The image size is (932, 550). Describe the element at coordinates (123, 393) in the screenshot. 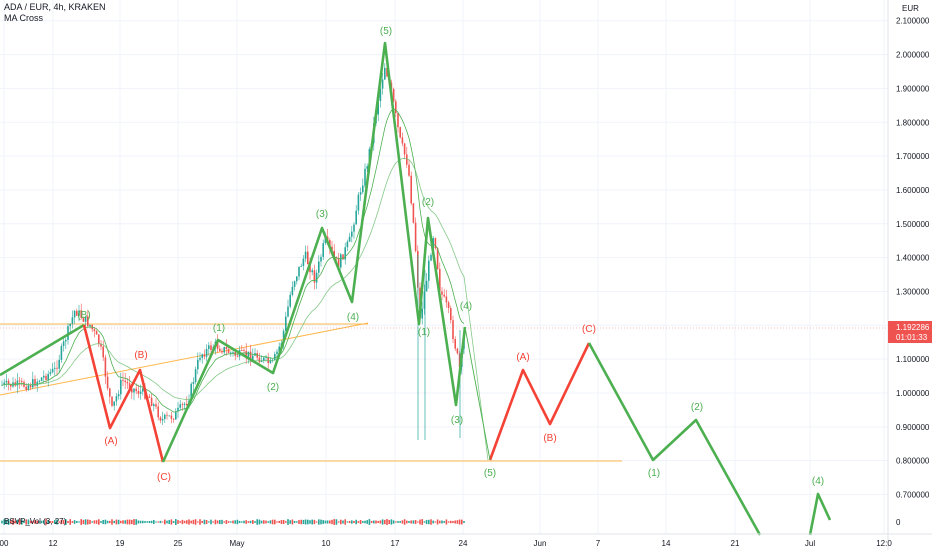

I see `wave-path` at that location.